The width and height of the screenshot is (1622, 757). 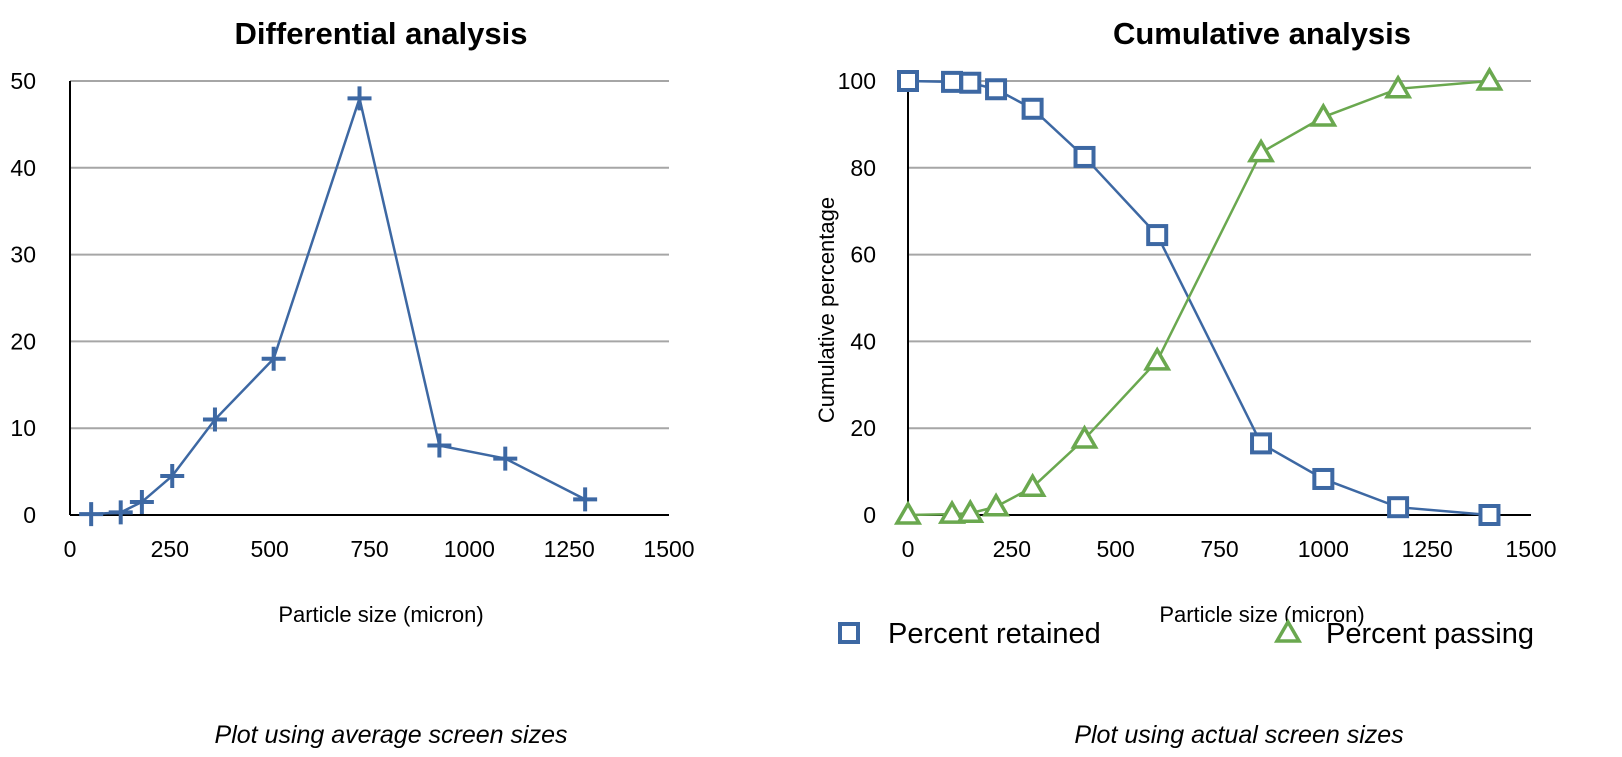 What do you see at coordinates (1427, 549) in the screenshot?
I see `cumulative-x-tick-label: 1250` at bounding box center [1427, 549].